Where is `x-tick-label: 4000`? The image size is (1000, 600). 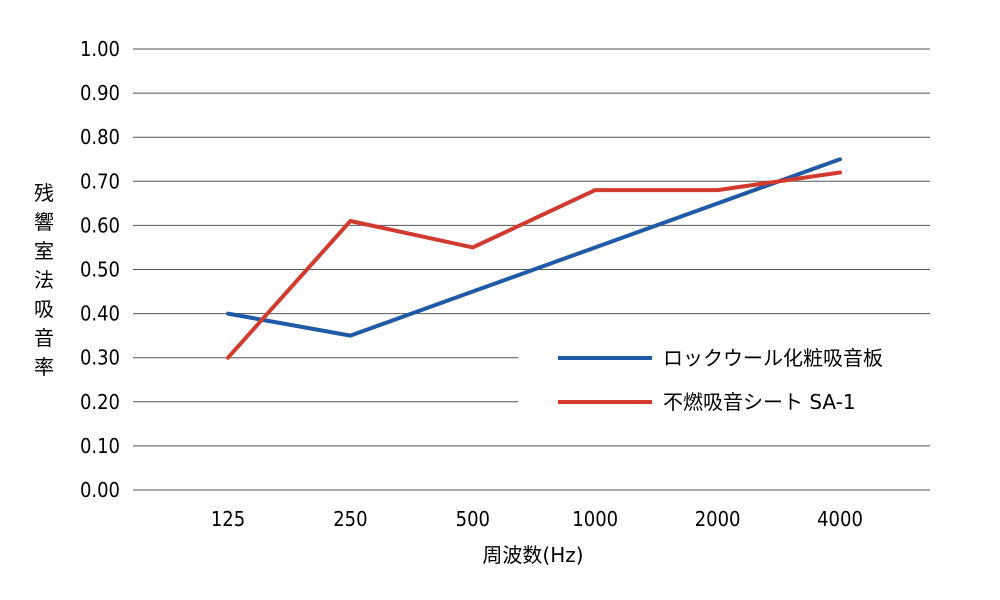 x-tick-label: 4000 is located at coordinates (840, 519).